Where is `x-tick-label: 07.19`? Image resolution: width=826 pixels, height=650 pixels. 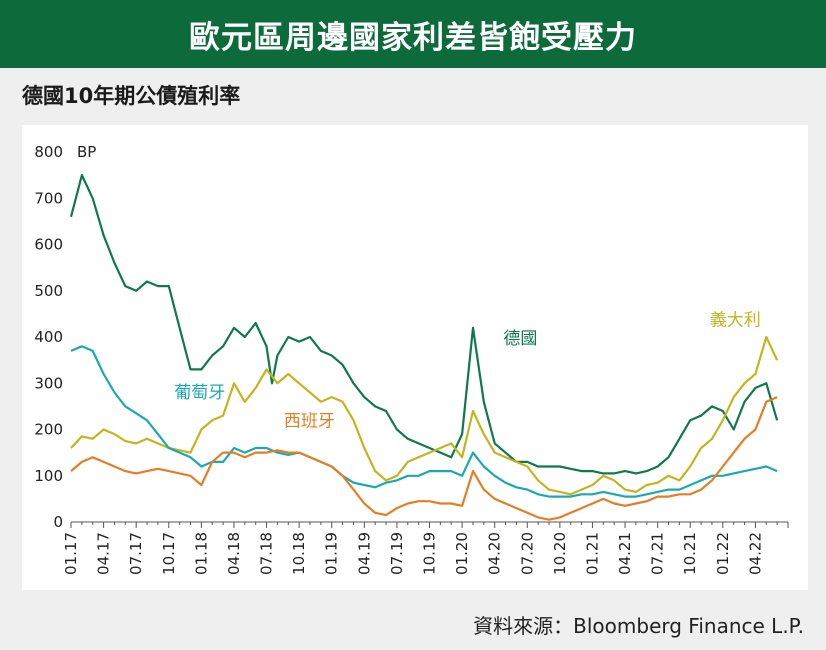
x-tick-label: 07.19 is located at coordinates (397, 553).